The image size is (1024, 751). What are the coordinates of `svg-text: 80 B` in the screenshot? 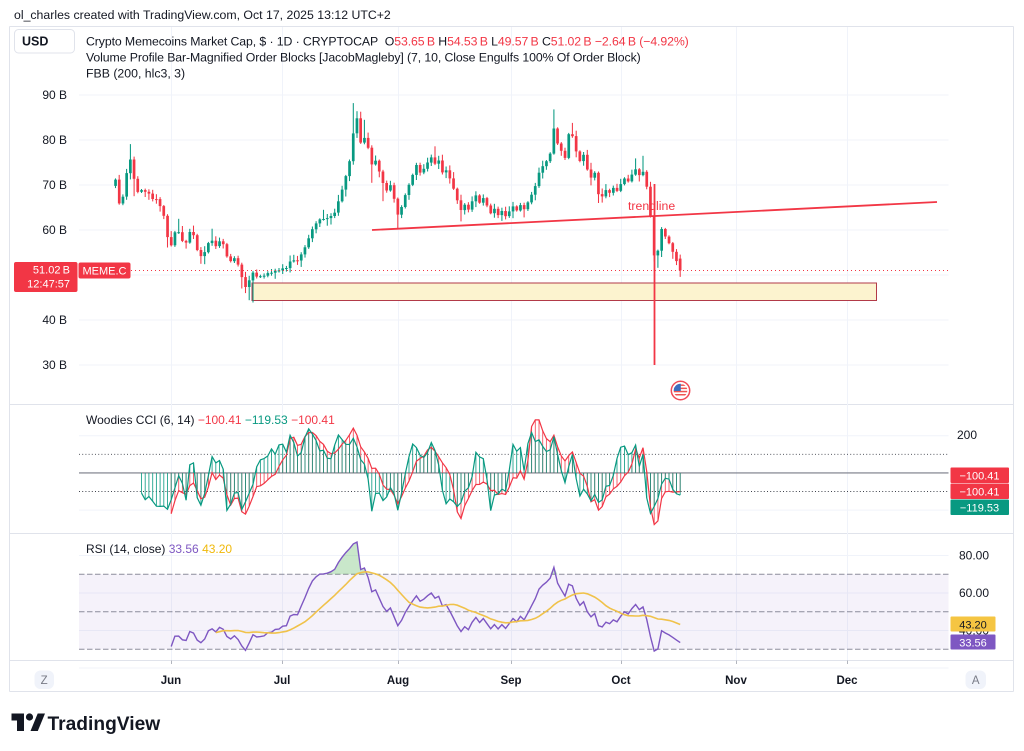 It's located at (54, 140).